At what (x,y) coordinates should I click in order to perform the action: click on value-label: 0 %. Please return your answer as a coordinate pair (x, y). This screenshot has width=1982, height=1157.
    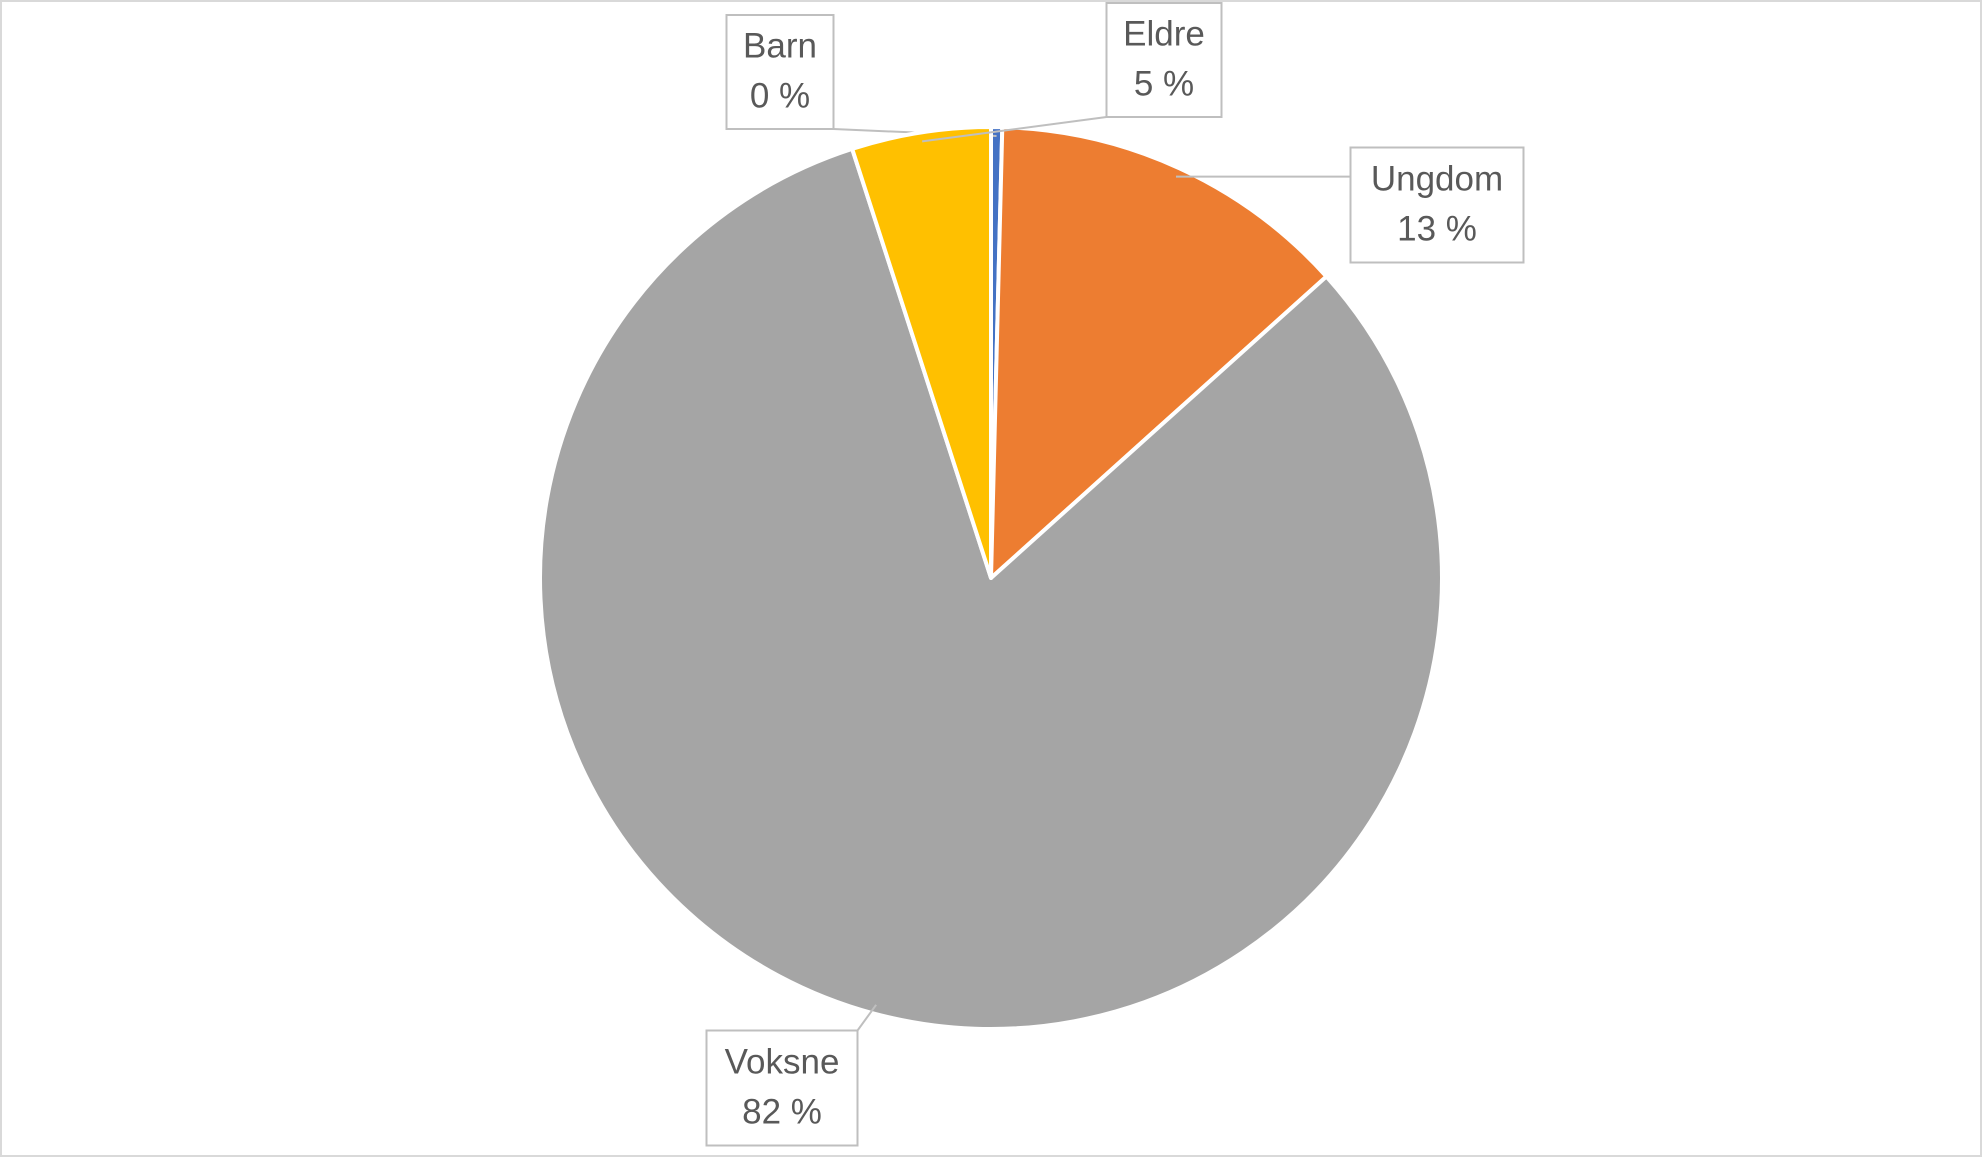
    Looking at the image, I should click on (780, 95).